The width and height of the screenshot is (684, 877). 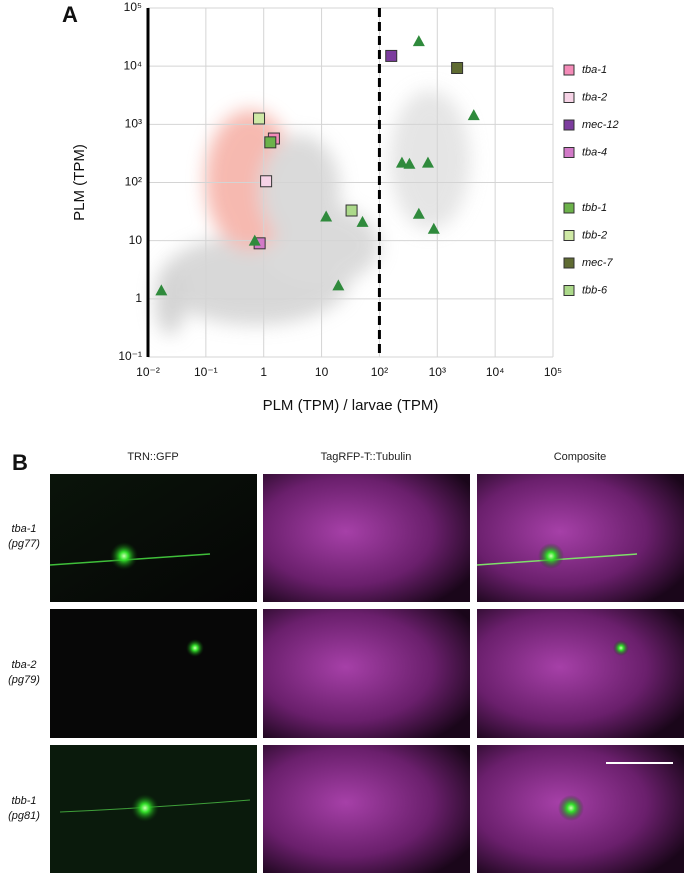 What do you see at coordinates (379, 372) in the screenshot?
I see `x-tick-label: 10²` at bounding box center [379, 372].